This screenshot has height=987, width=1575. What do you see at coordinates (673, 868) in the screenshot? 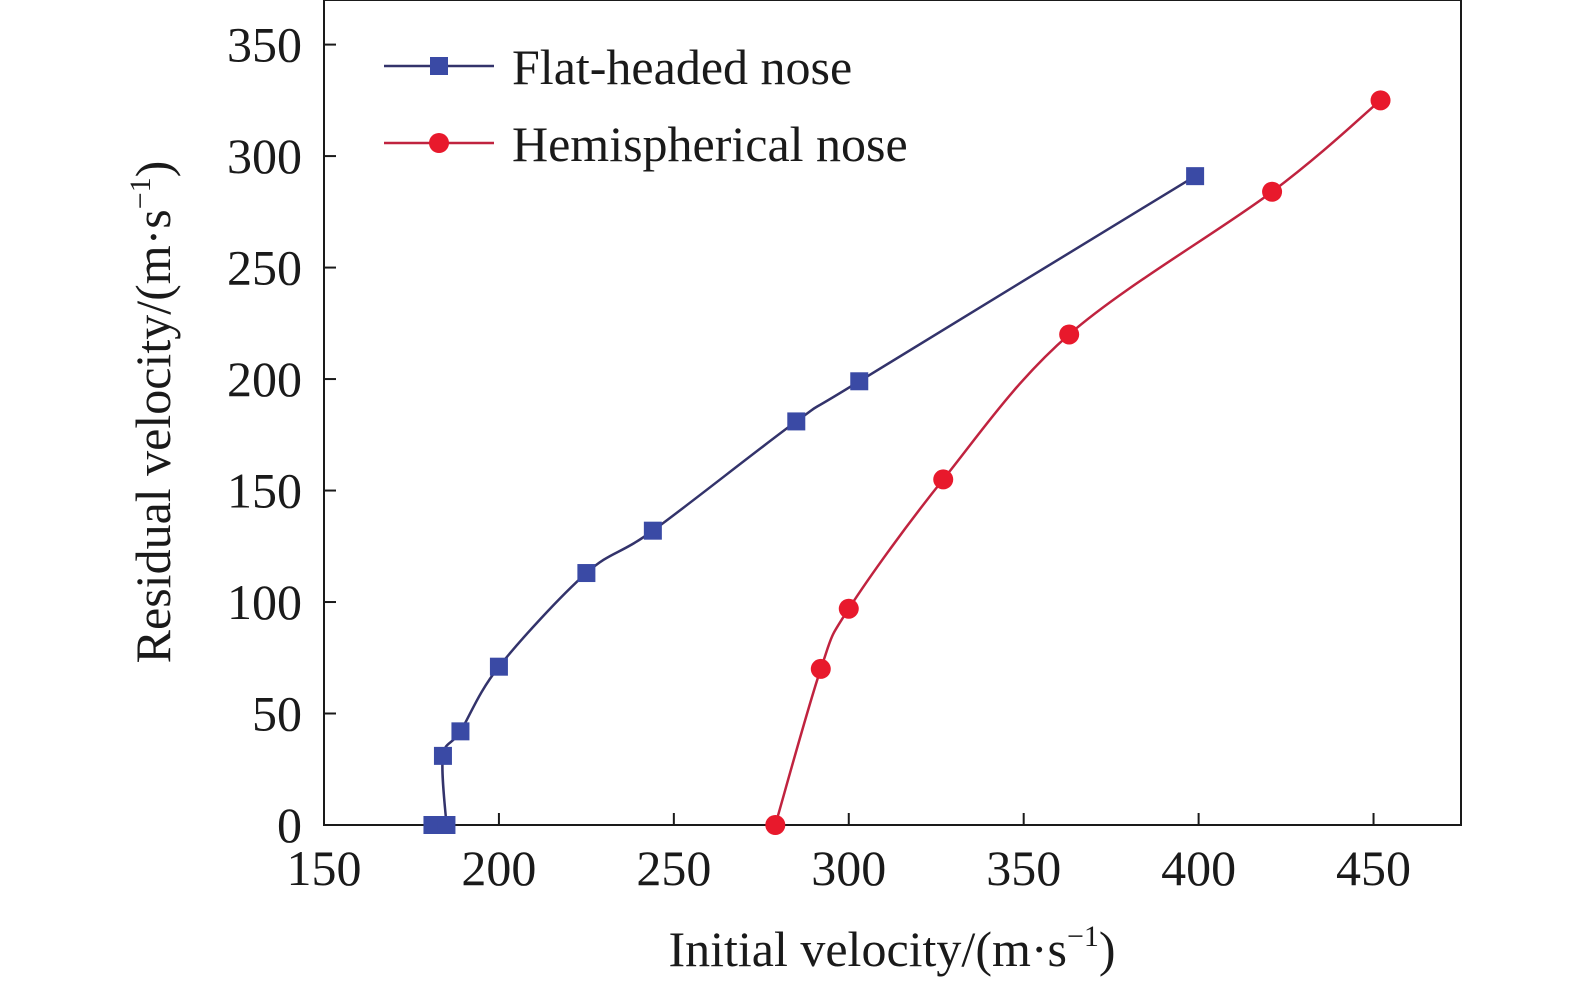
I see `x-tick-label: 250` at bounding box center [673, 868].